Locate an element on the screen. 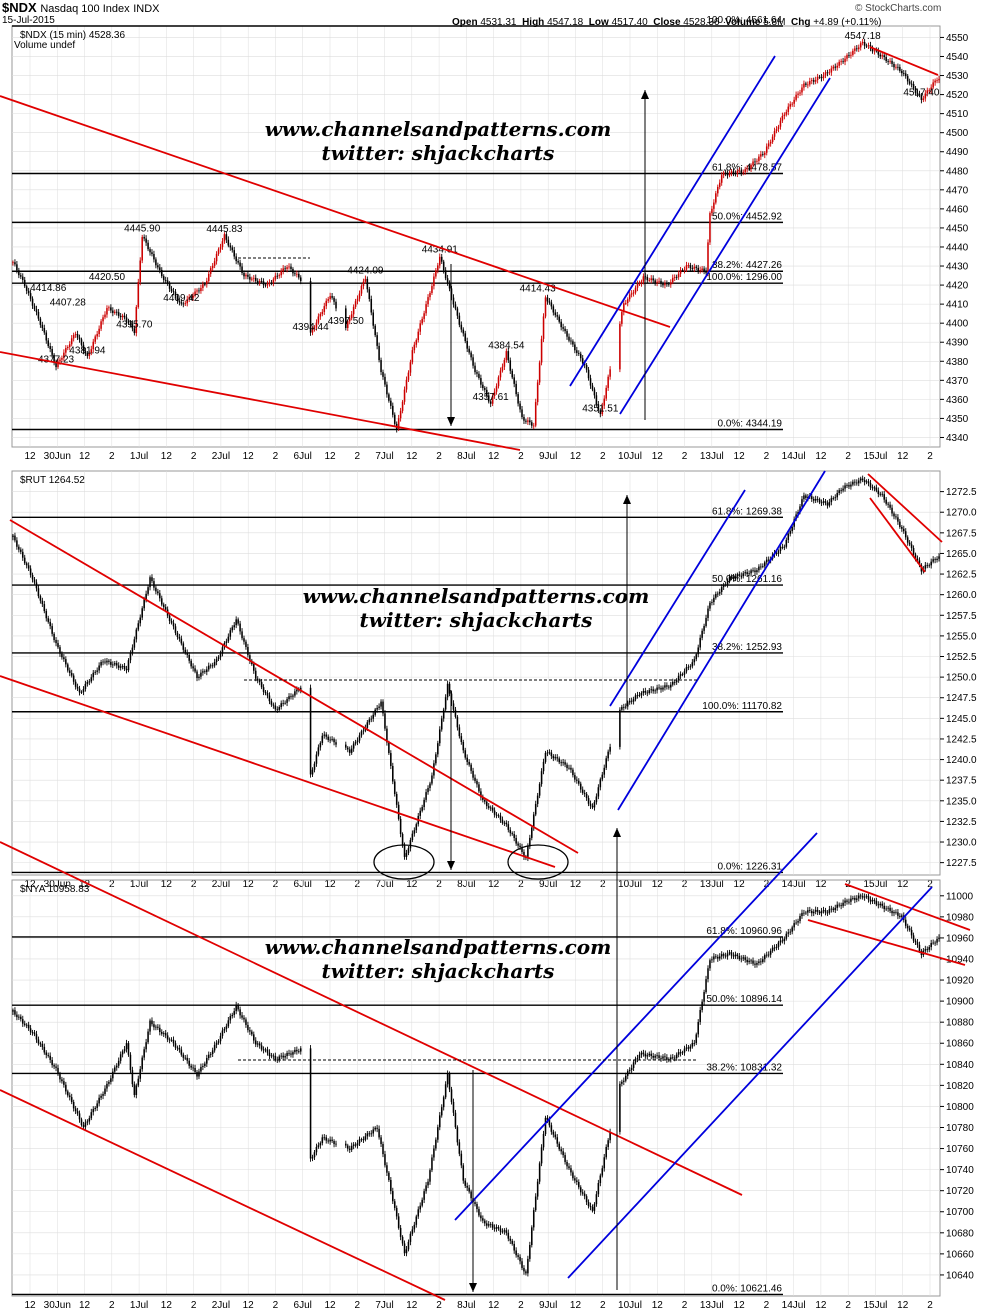 This screenshot has width=990, height=1314. x-tick-label: 15Jul is located at coordinates (876, 456).